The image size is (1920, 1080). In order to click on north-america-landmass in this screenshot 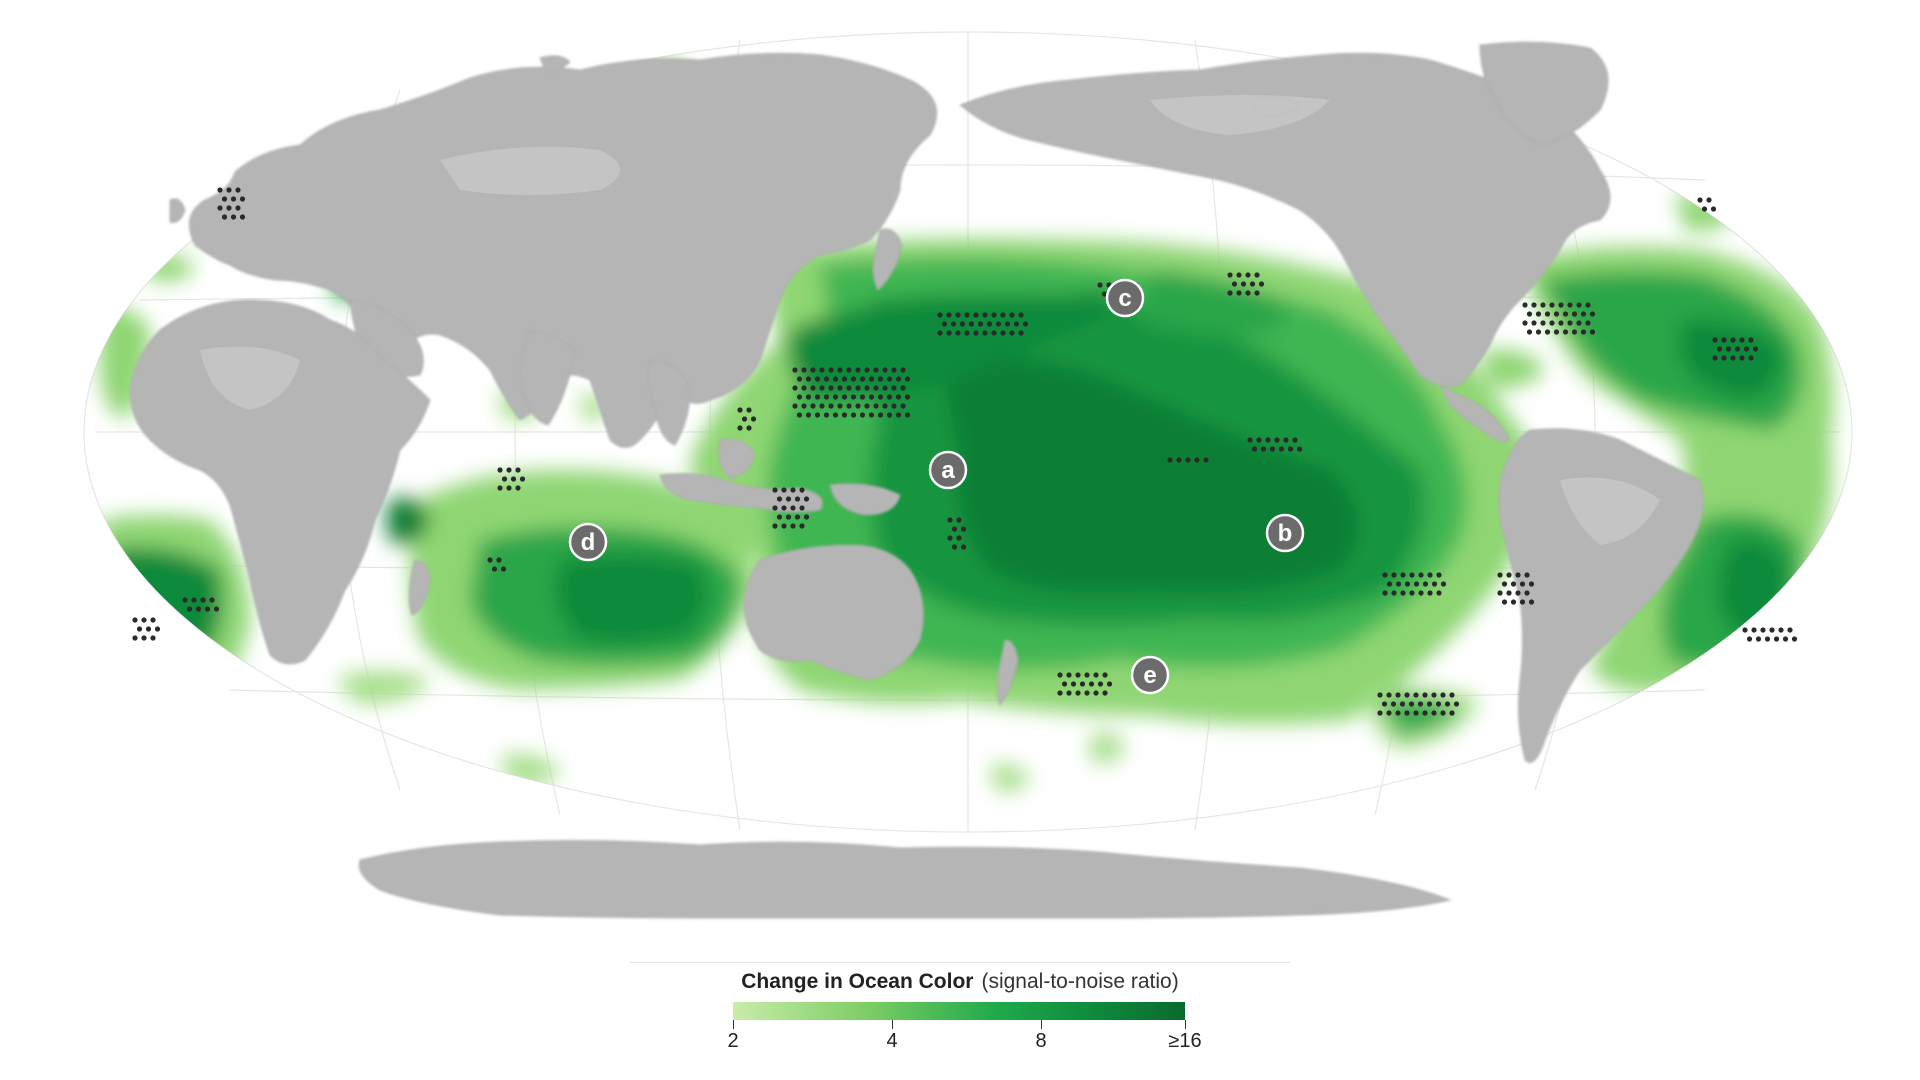, I will do `click(1285, 219)`.